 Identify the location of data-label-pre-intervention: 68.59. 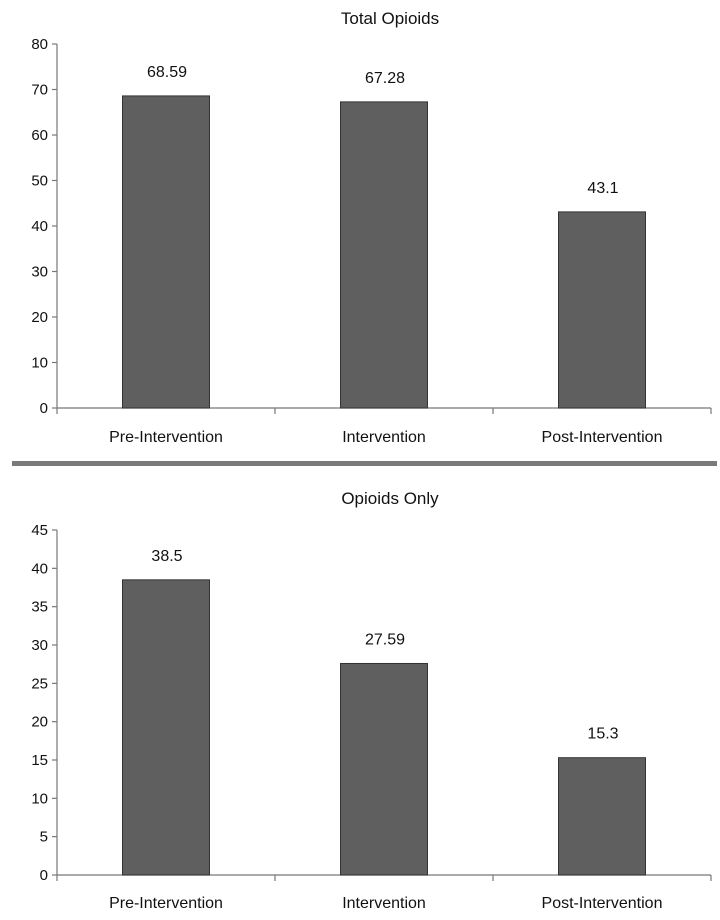
(167, 72).